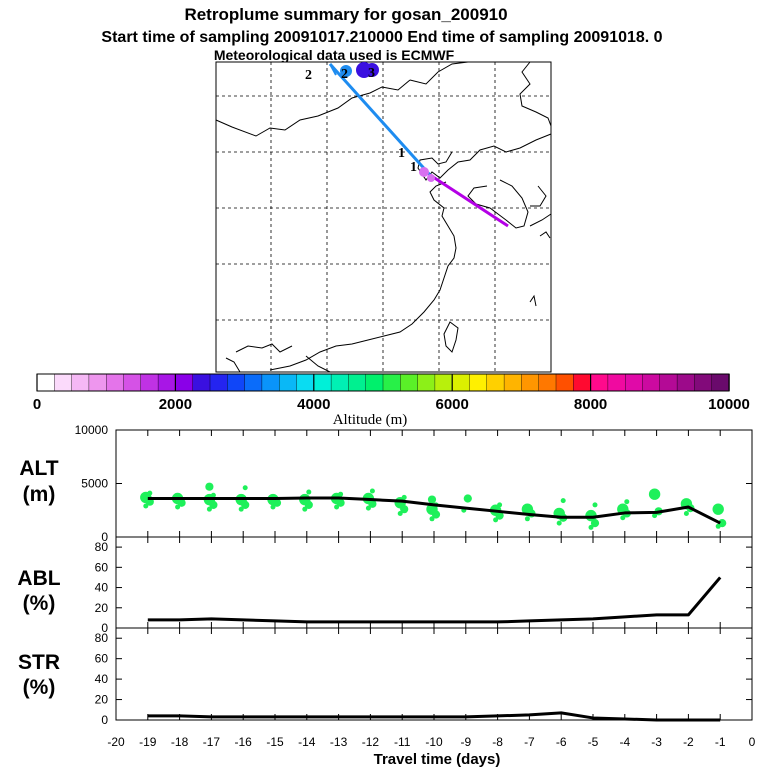 The width and height of the screenshot is (768, 768). What do you see at coordinates (656, 742) in the screenshot?
I see `x-tick-label: -3` at bounding box center [656, 742].